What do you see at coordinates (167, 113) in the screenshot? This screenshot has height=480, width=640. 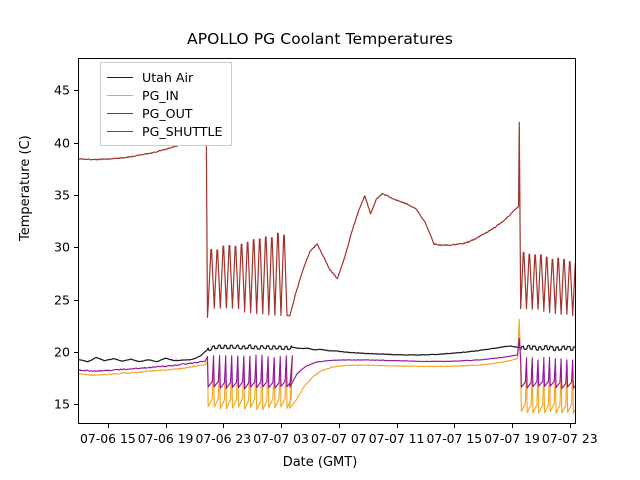 I see `legend-label: PG_OUT` at bounding box center [167, 113].